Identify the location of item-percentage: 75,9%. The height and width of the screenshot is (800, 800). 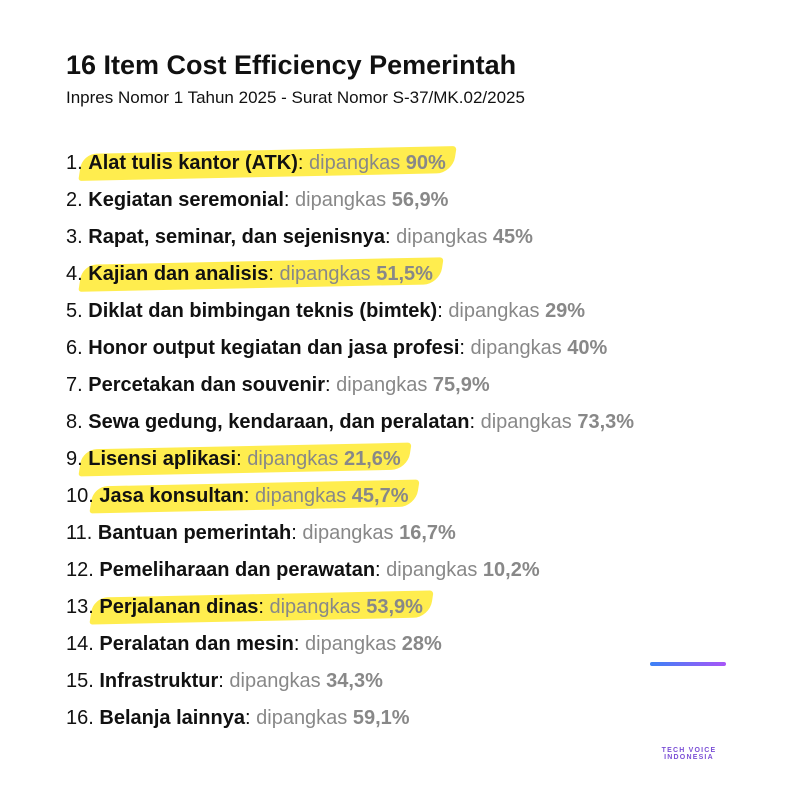
(461, 385).